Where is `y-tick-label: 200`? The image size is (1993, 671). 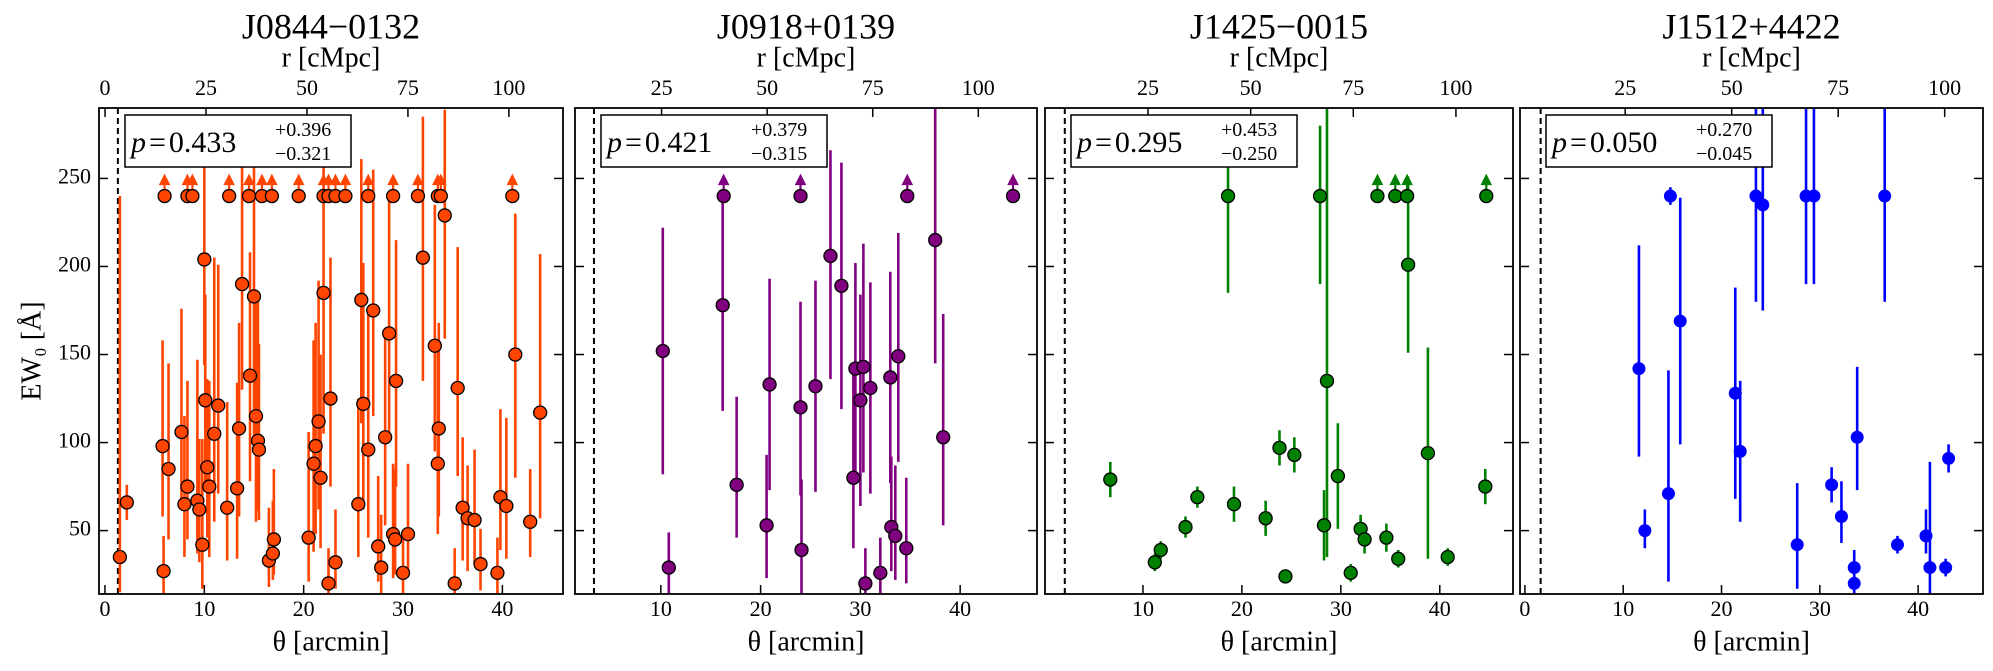 y-tick-label: 200 is located at coordinates (74, 264).